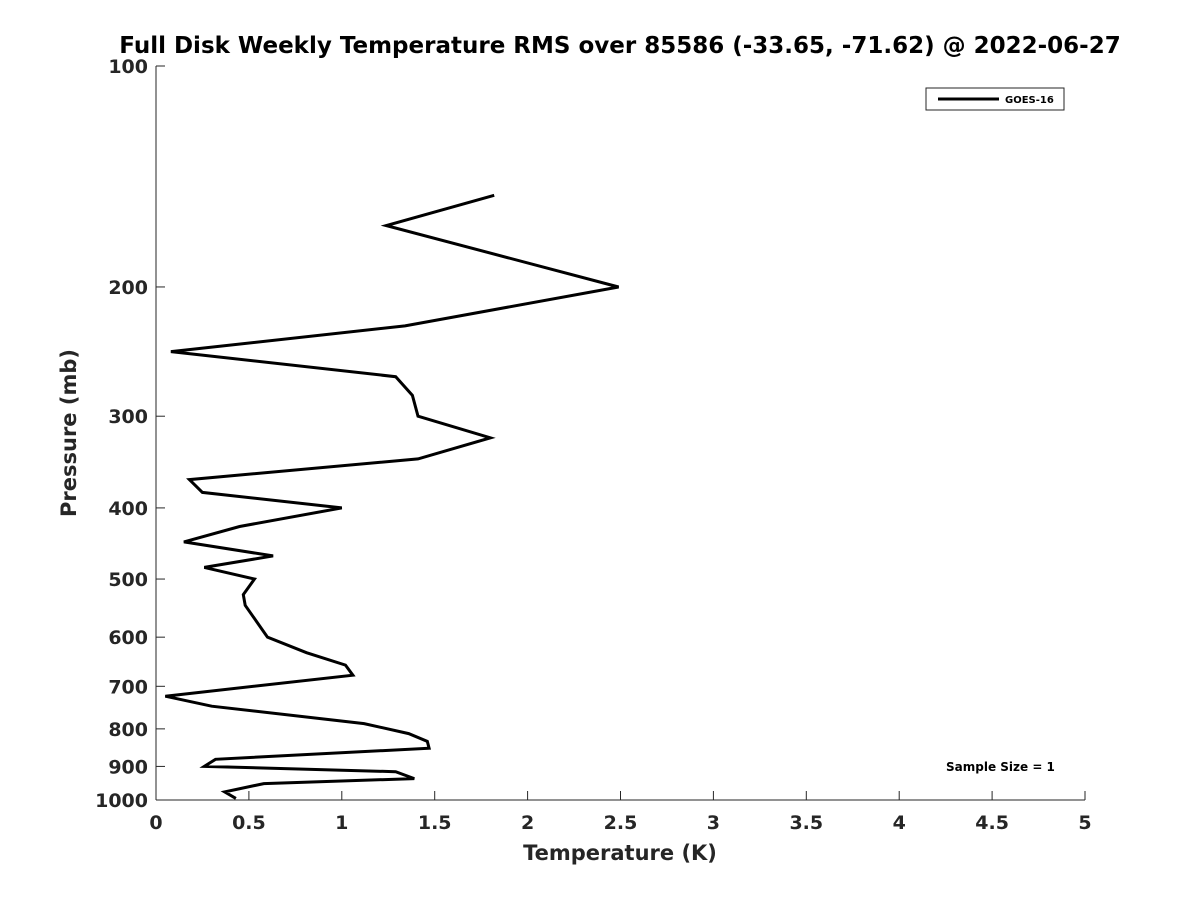 The image size is (1200, 900). Describe the element at coordinates (128, 509) in the screenshot. I see `y-tick-label: 400` at that location.